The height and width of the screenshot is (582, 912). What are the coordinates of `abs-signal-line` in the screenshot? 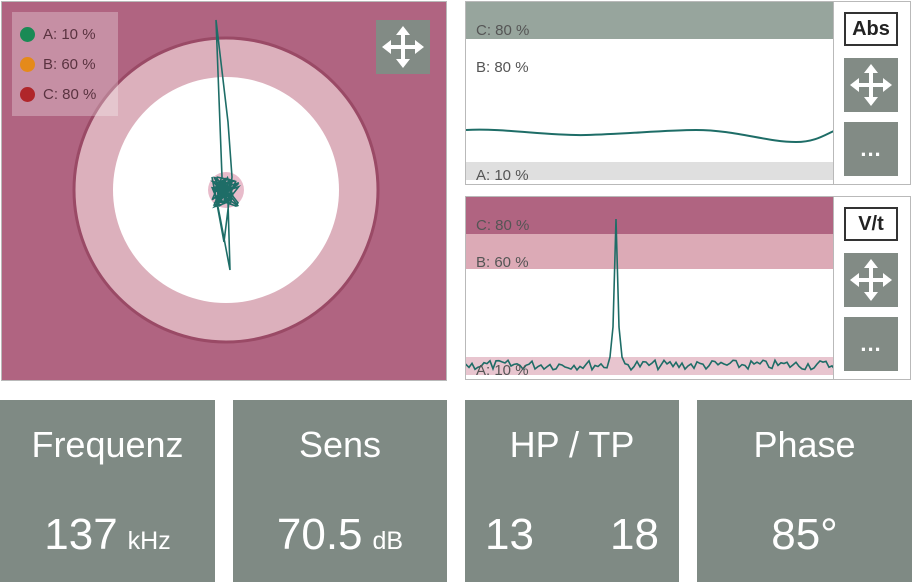 It's located at (651, 136).